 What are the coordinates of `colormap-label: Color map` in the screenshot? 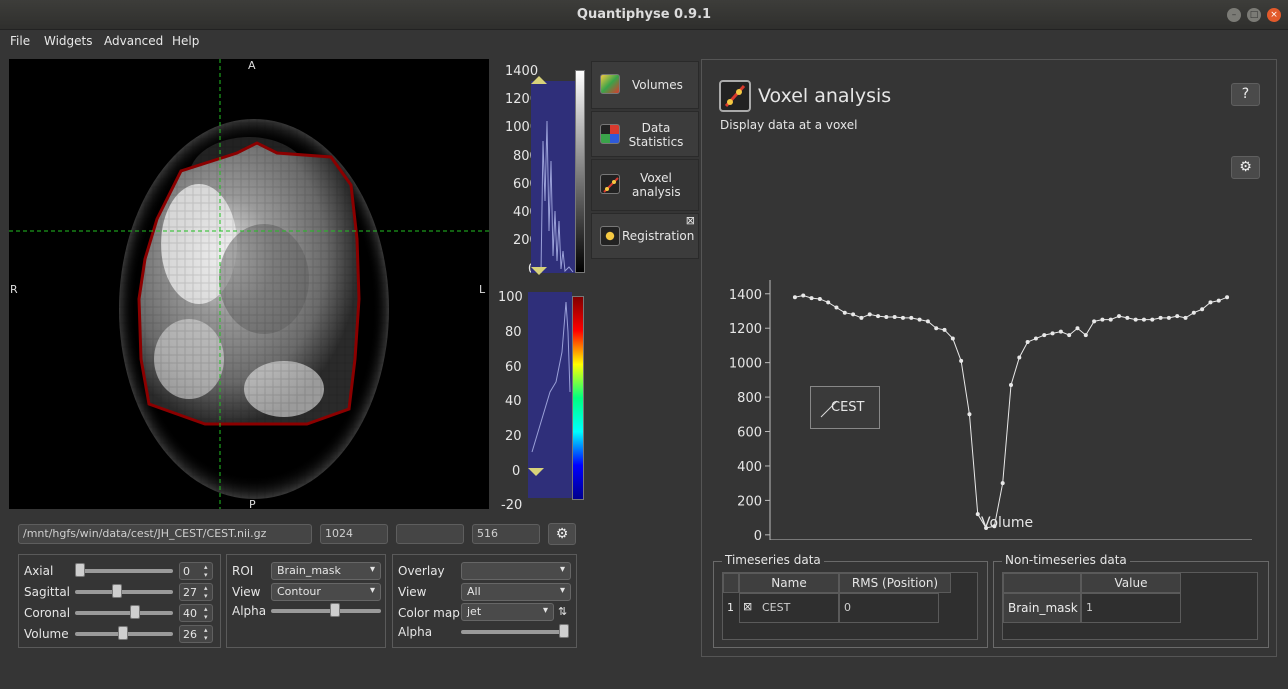 It's located at (429, 613).